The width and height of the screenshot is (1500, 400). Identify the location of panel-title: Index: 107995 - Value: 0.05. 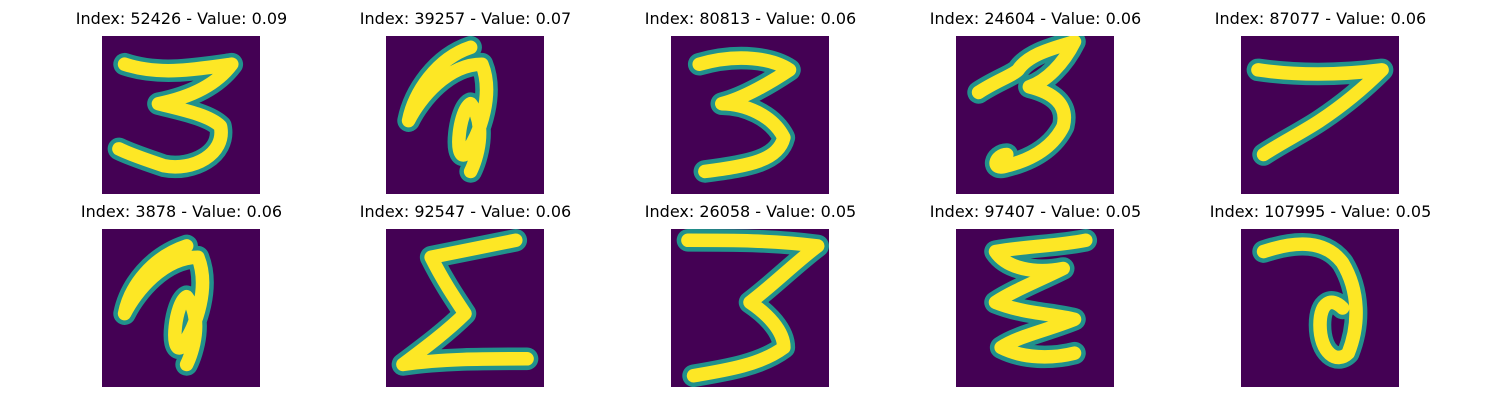
(1320, 211).